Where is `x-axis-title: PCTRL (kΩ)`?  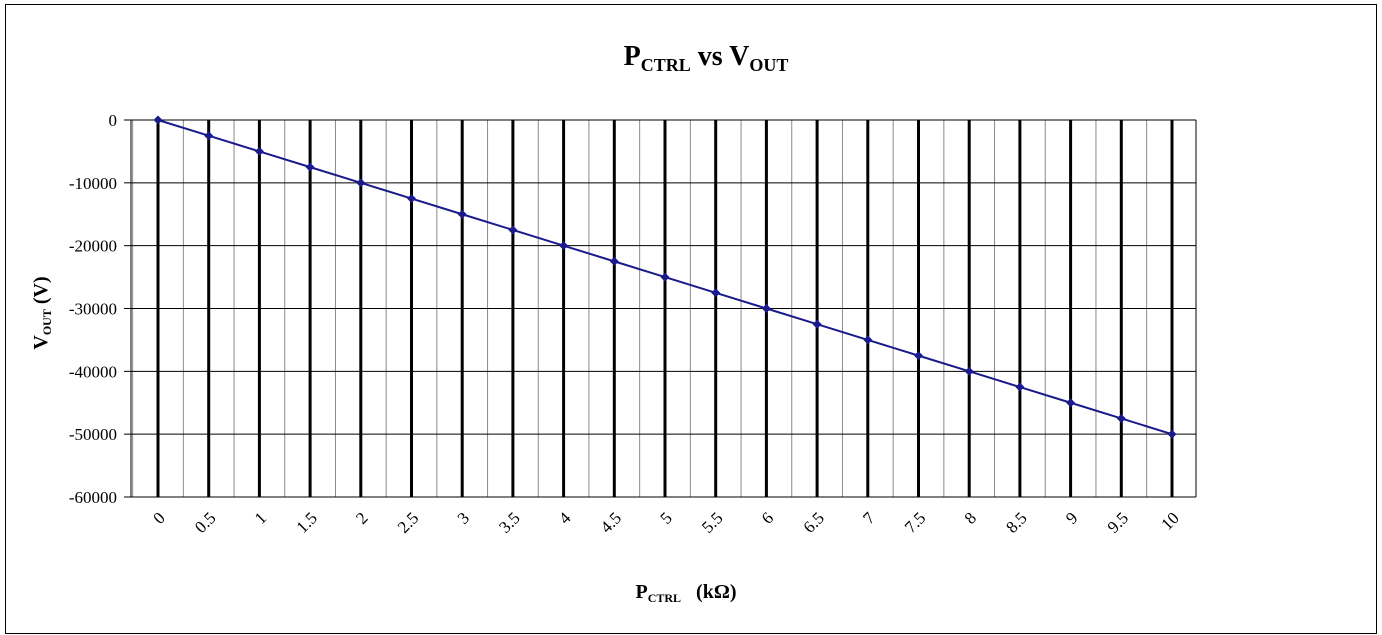 x-axis-title: PCTRL (kΩ) is located at coordinates (685, 593).